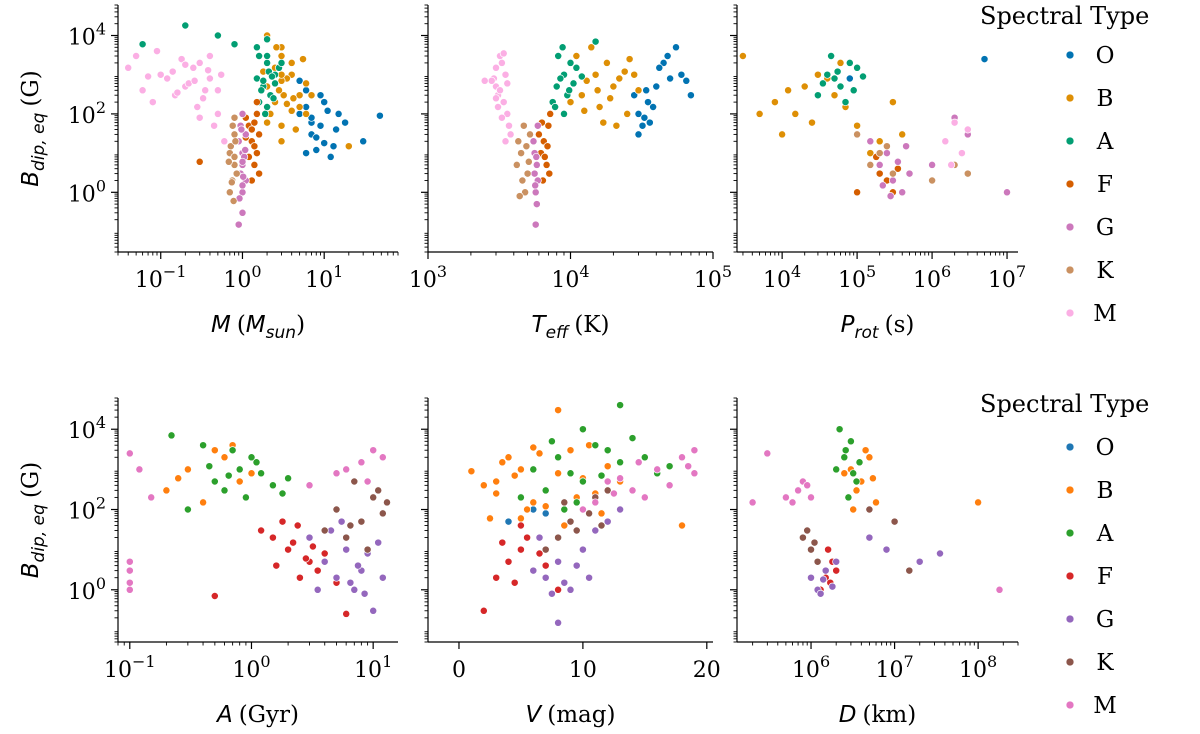  Describe the element at coordinates (33, 128) in the screenshot. I see `y-axis-label: Bdip, eq(G)` at that location.